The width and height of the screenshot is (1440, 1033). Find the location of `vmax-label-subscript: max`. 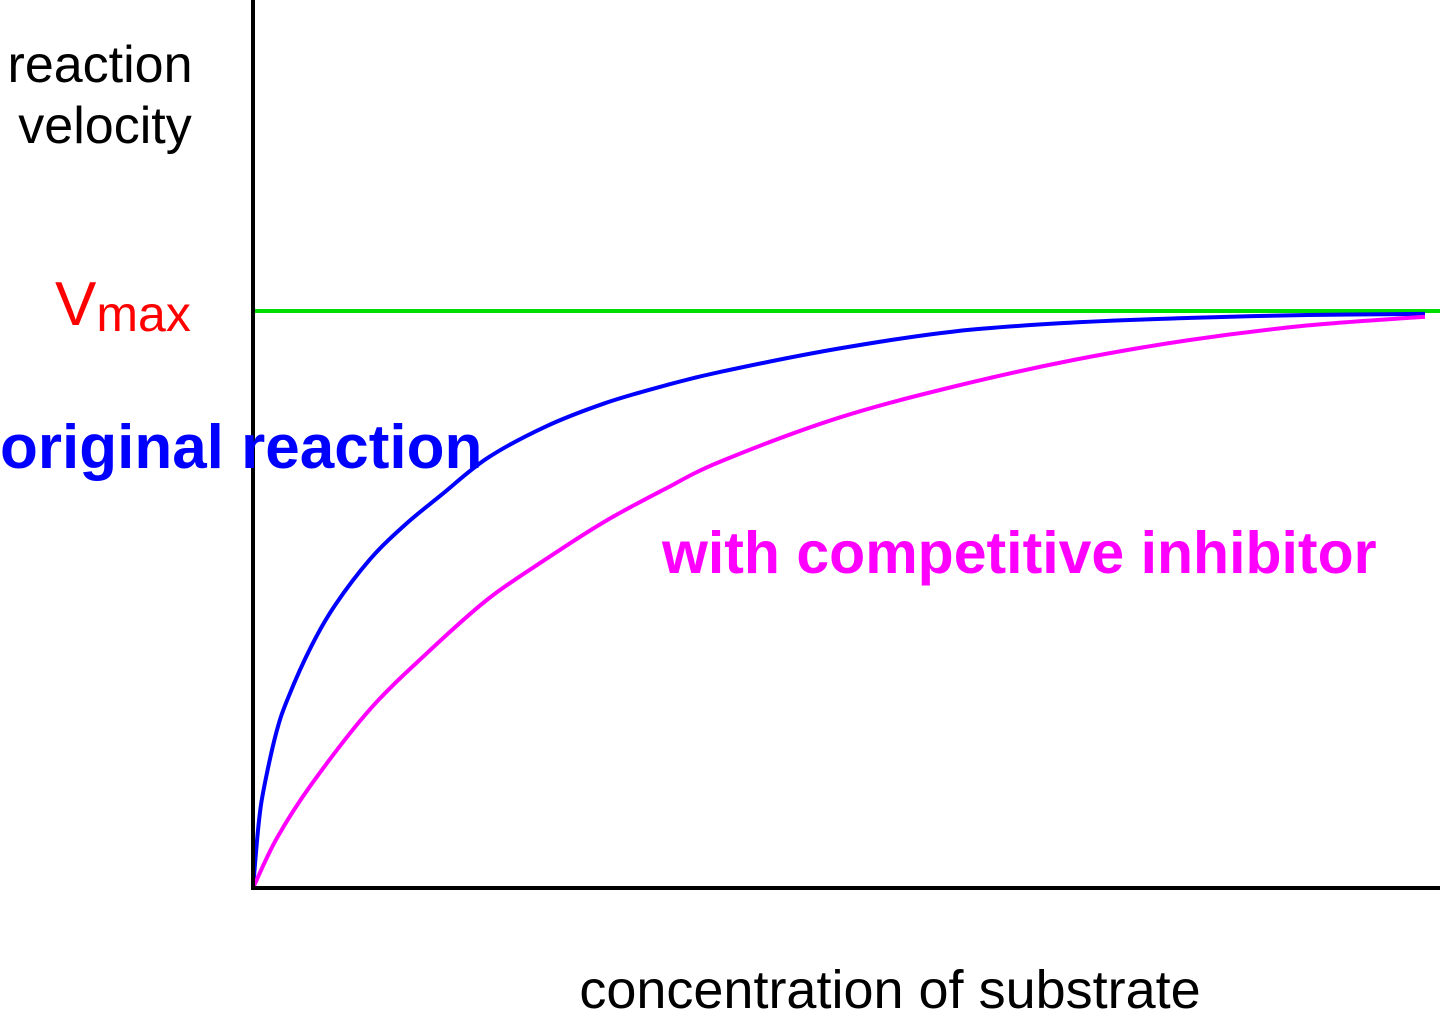

vmax-label-subscript: max is located at coordinates (143, 314).